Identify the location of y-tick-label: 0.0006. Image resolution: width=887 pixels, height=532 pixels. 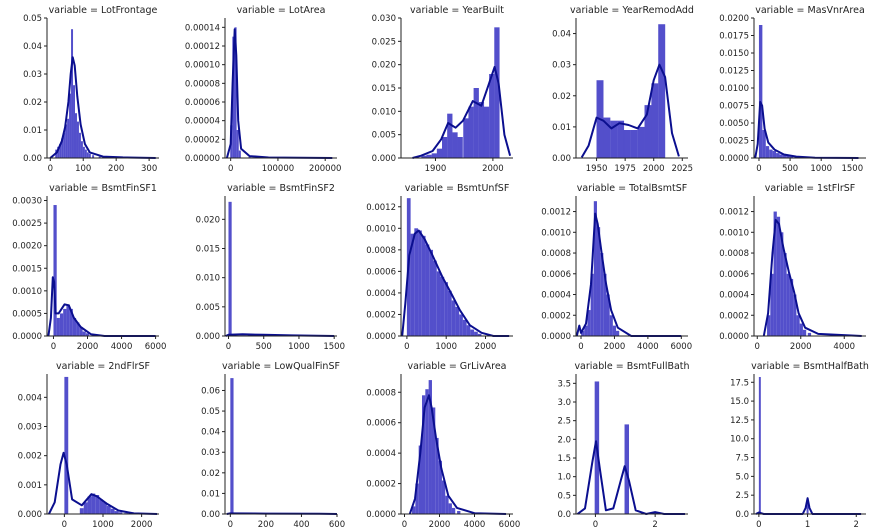
(734, 275).